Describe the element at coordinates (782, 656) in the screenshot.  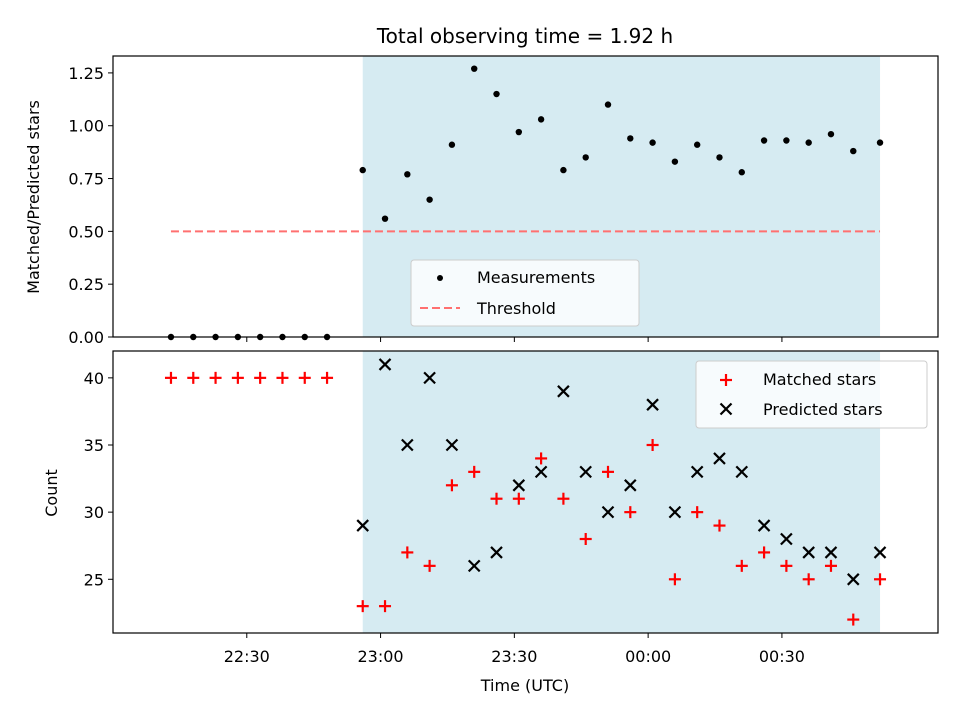
I see `x-tick-label: 00:30` at that location.